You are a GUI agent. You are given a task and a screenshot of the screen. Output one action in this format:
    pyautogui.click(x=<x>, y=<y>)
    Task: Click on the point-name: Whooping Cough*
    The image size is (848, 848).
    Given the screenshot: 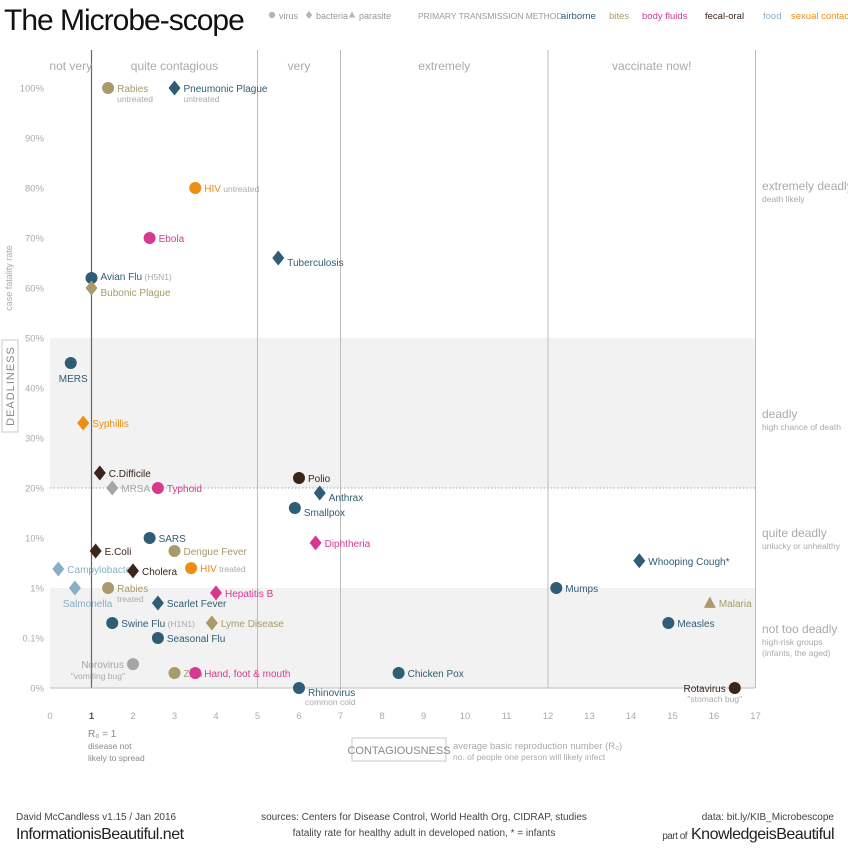 What is the action you would take?
    pyautogui.click(x=688, y=562)
    